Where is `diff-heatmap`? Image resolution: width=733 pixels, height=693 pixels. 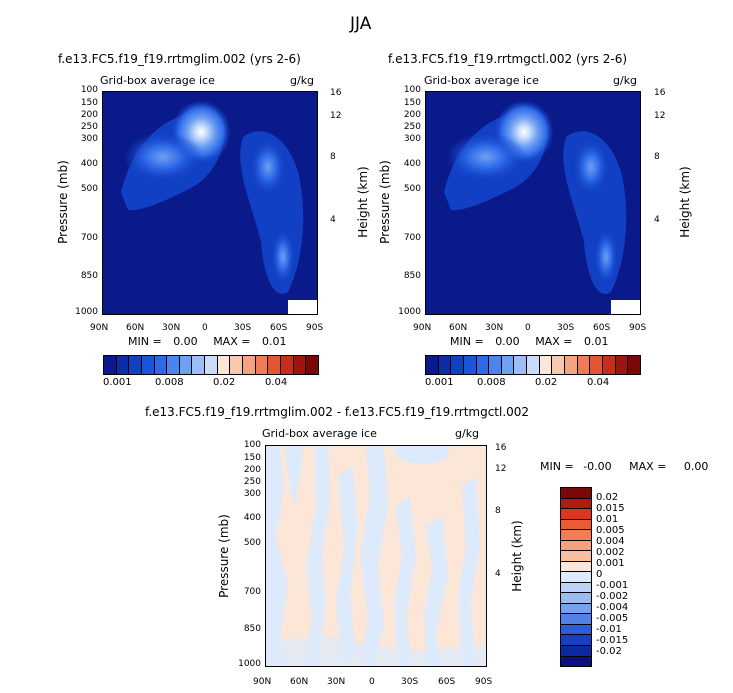 diff-heatmap is located at coordinates (376, 556).